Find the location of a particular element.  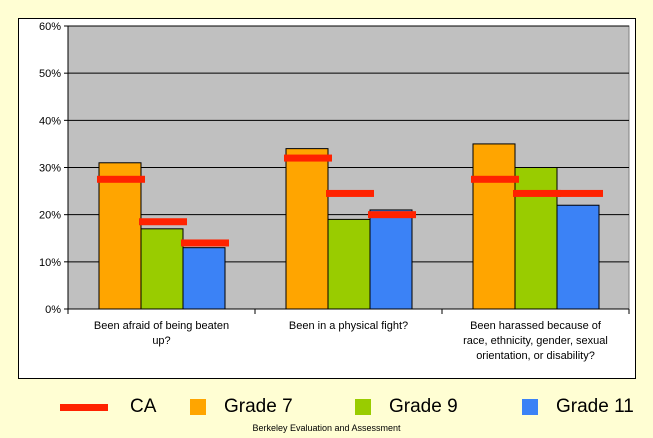

y-tick-label: 40% is located at coordinates (50, 121).